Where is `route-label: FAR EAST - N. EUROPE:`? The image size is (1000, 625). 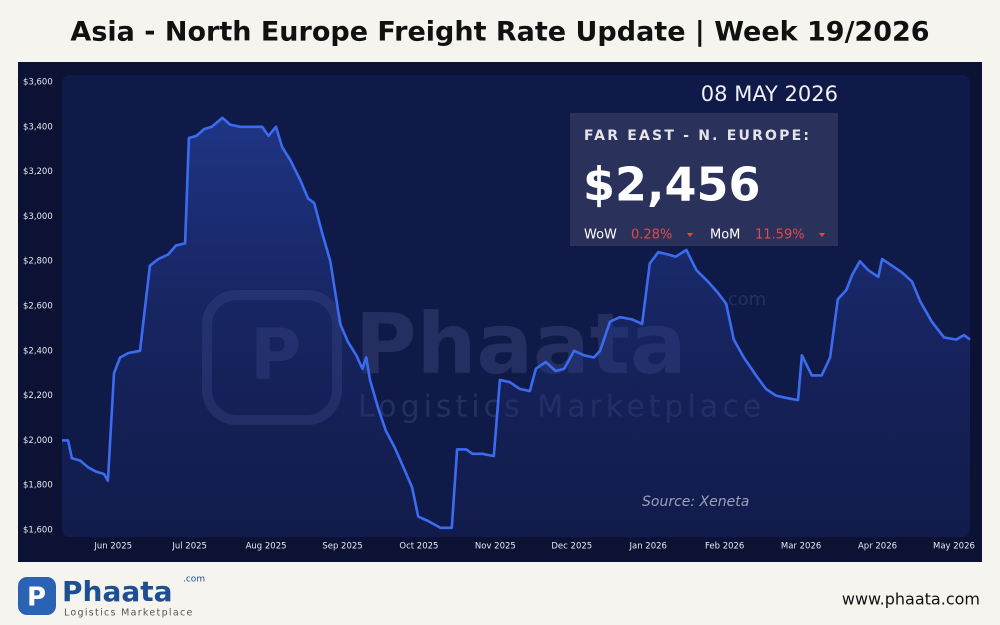 route-label: FAR EAST - N. EUROPE: is located at coordinates (697, 136).